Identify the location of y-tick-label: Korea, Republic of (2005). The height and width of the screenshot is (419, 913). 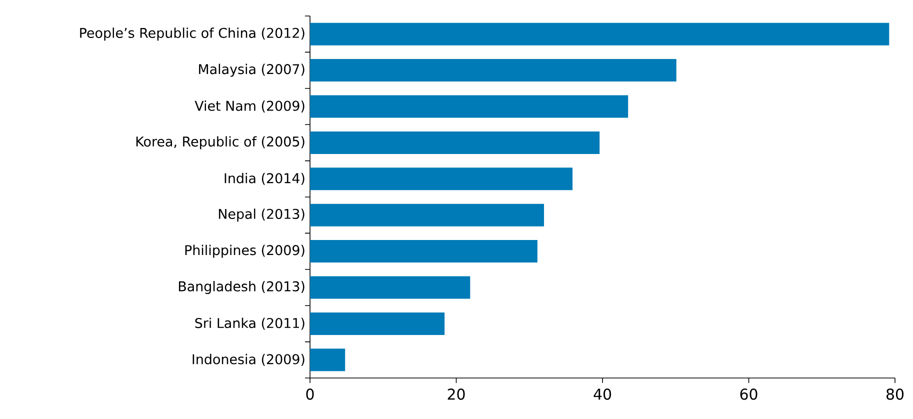
(220, 143).